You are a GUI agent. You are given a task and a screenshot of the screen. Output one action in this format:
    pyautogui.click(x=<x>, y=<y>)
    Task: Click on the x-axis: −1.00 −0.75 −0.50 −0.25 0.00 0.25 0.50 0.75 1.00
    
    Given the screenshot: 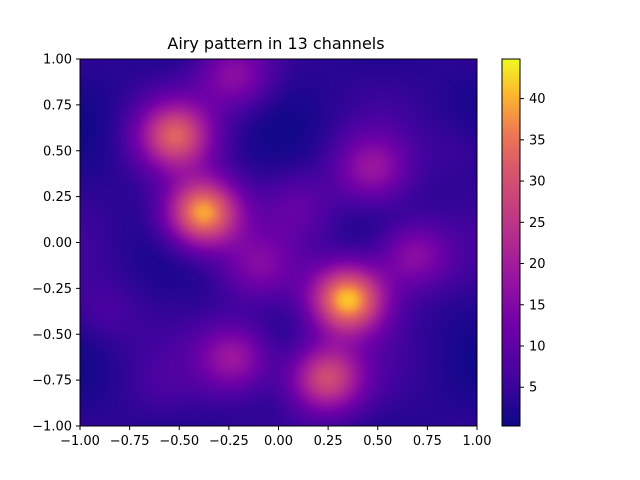 What is the action you would take?
    pyautogui.click(x=275, y=437)
    